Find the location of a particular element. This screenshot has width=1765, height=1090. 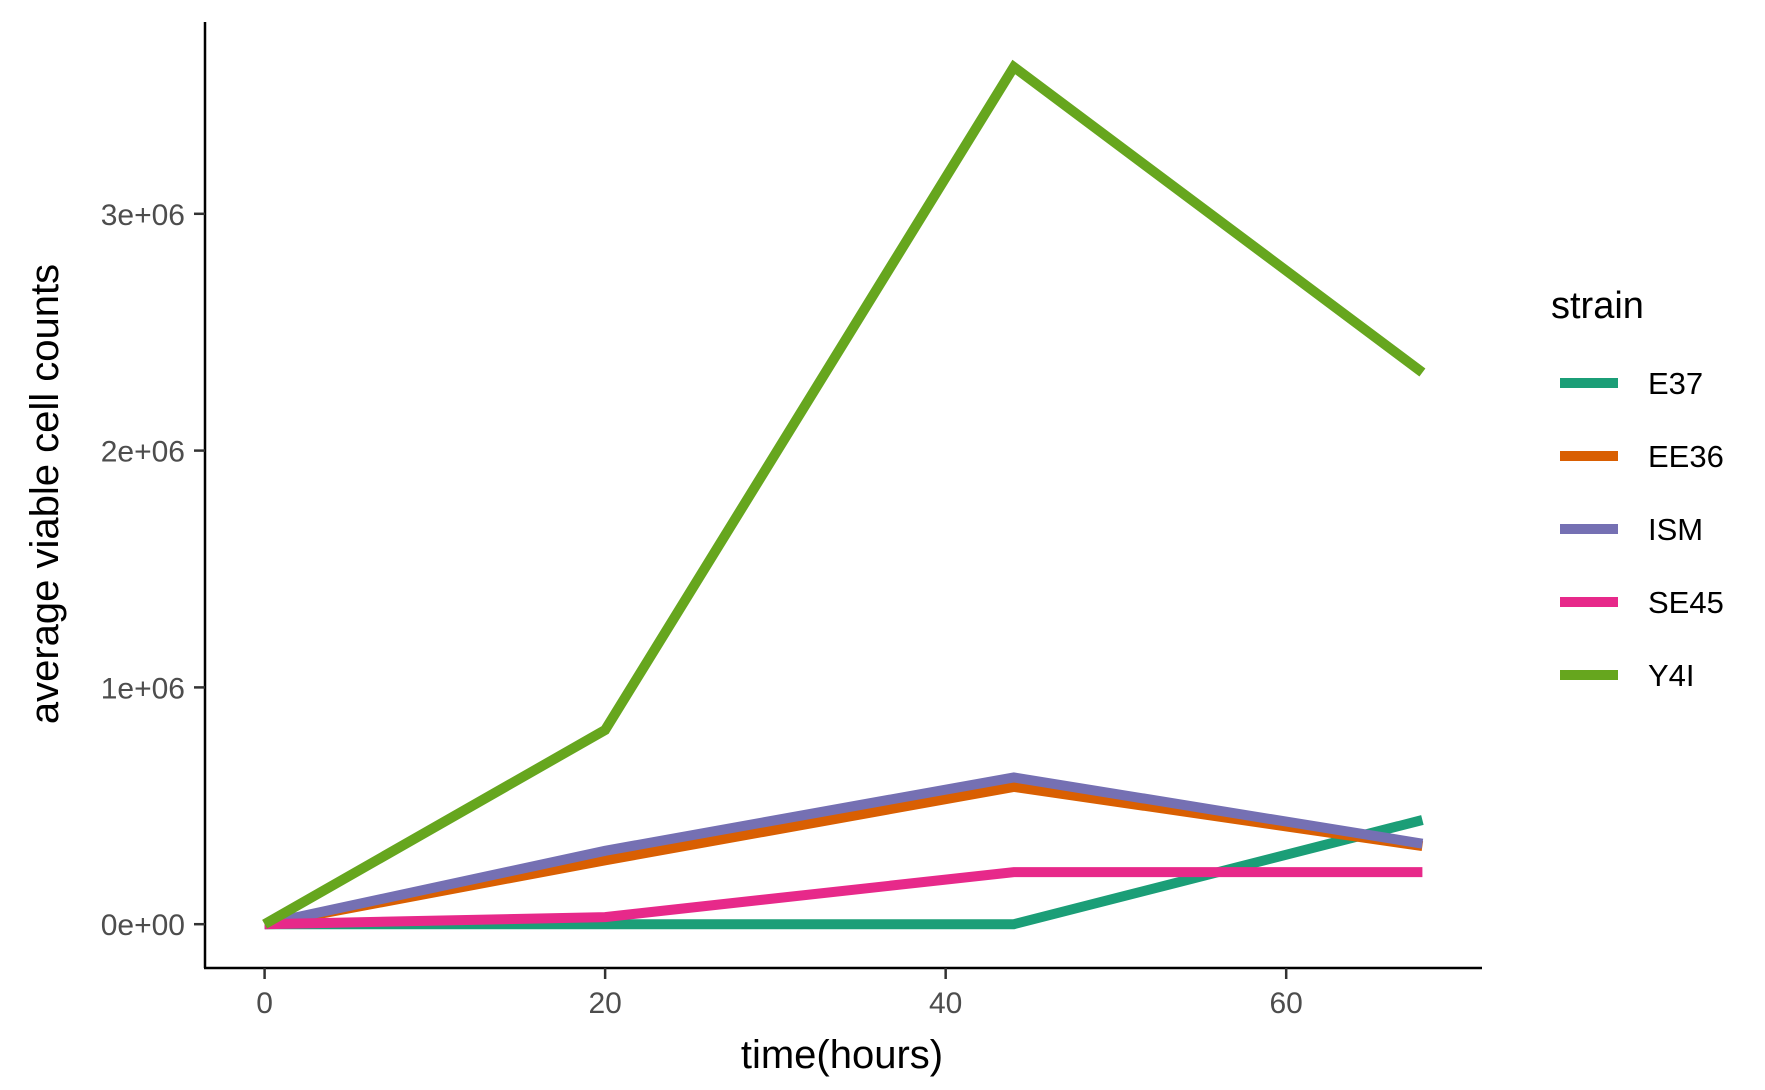

x-tick-label: 0 is located at coordinates (264, 1003).